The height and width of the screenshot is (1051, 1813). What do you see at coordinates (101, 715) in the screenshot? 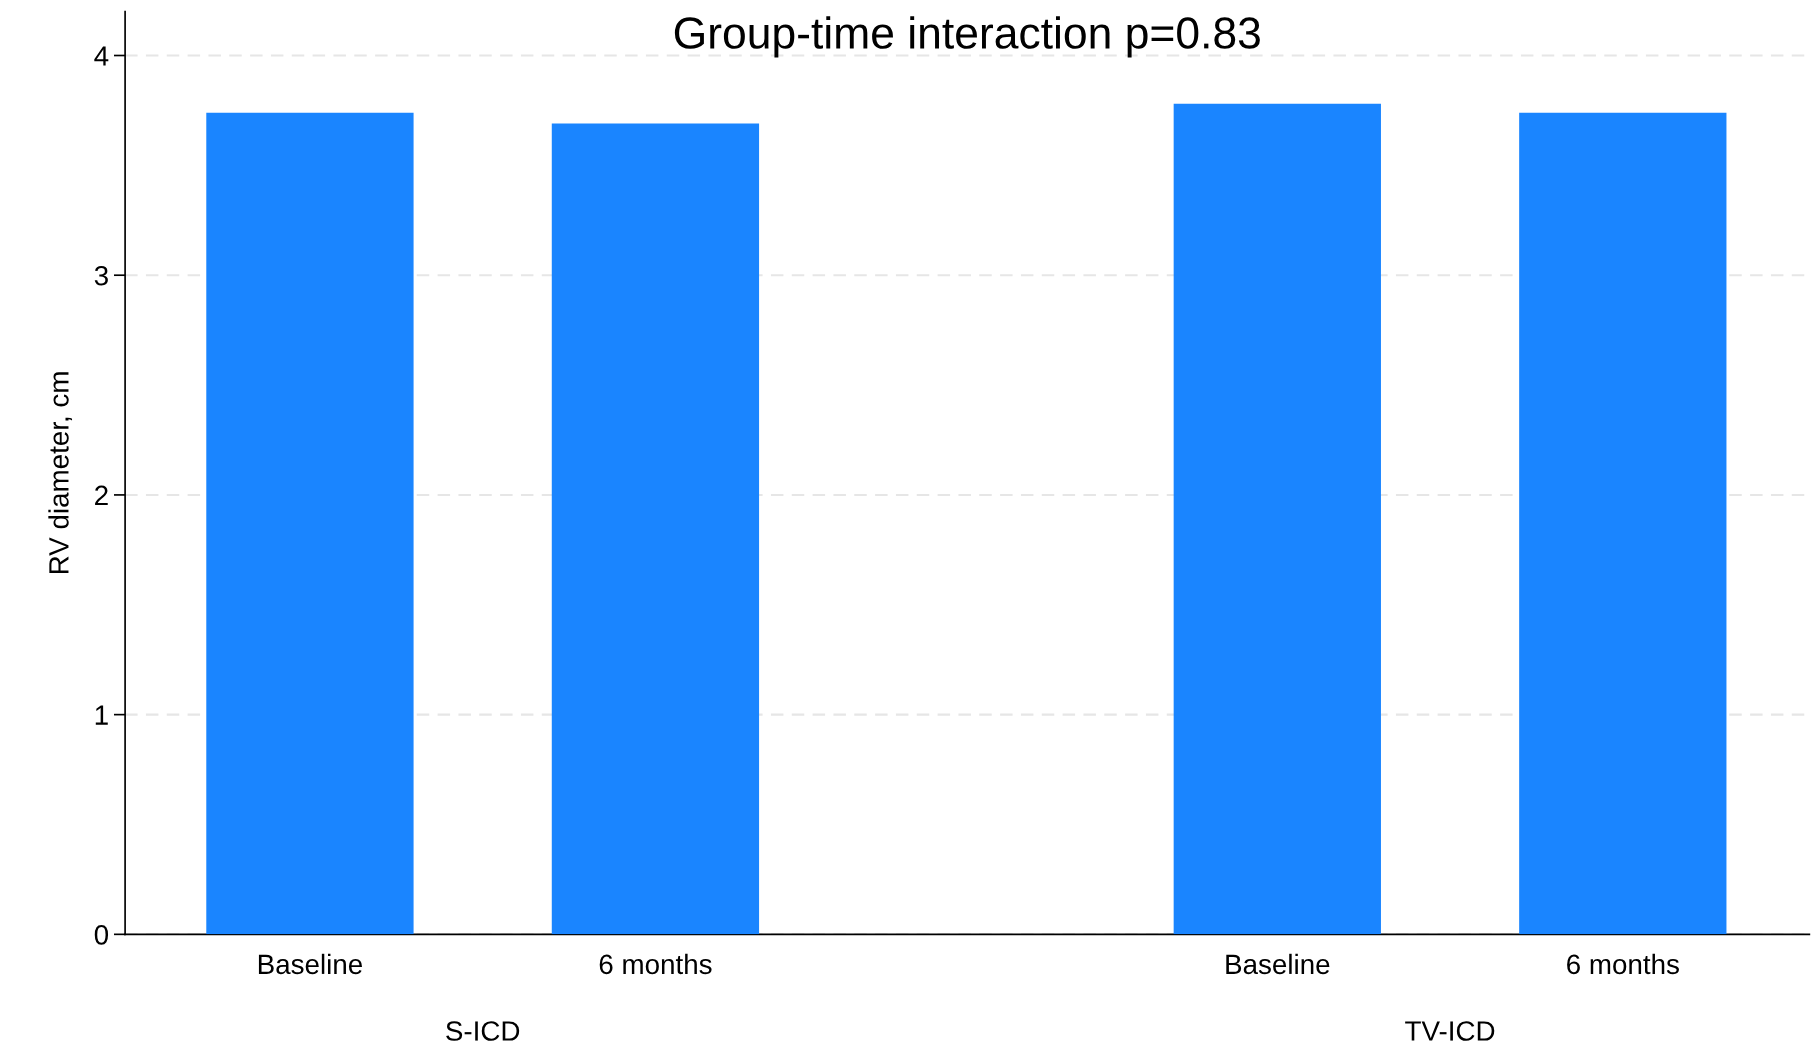
I see `y-tick-label: 1` at bounding box center [101, 715].